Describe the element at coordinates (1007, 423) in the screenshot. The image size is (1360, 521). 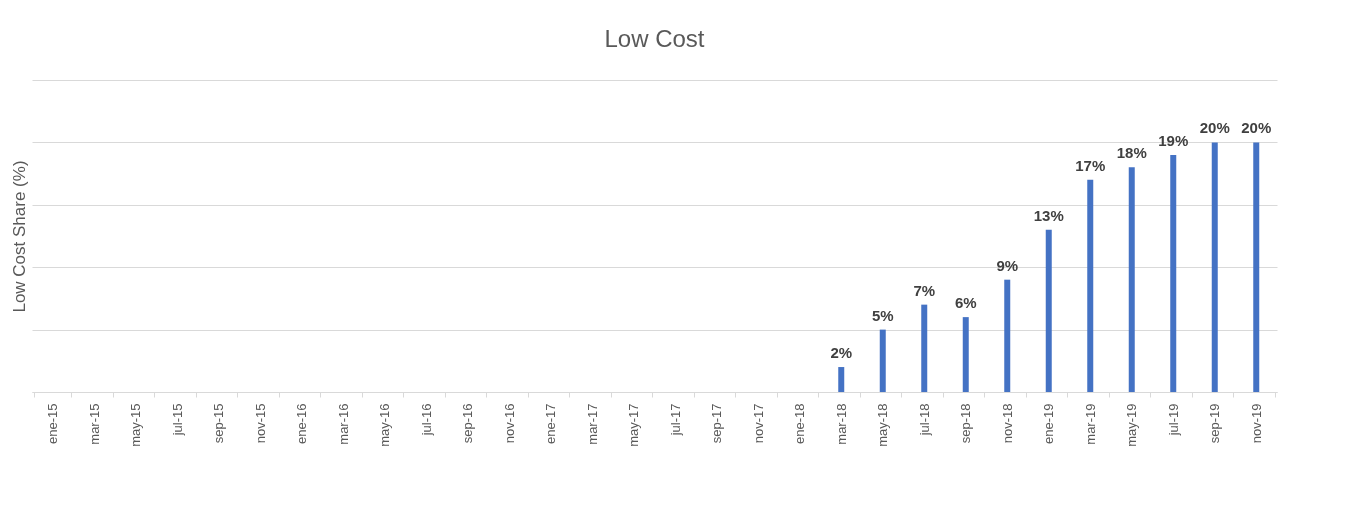
I see `x-tick-label: nov-18` at that location.